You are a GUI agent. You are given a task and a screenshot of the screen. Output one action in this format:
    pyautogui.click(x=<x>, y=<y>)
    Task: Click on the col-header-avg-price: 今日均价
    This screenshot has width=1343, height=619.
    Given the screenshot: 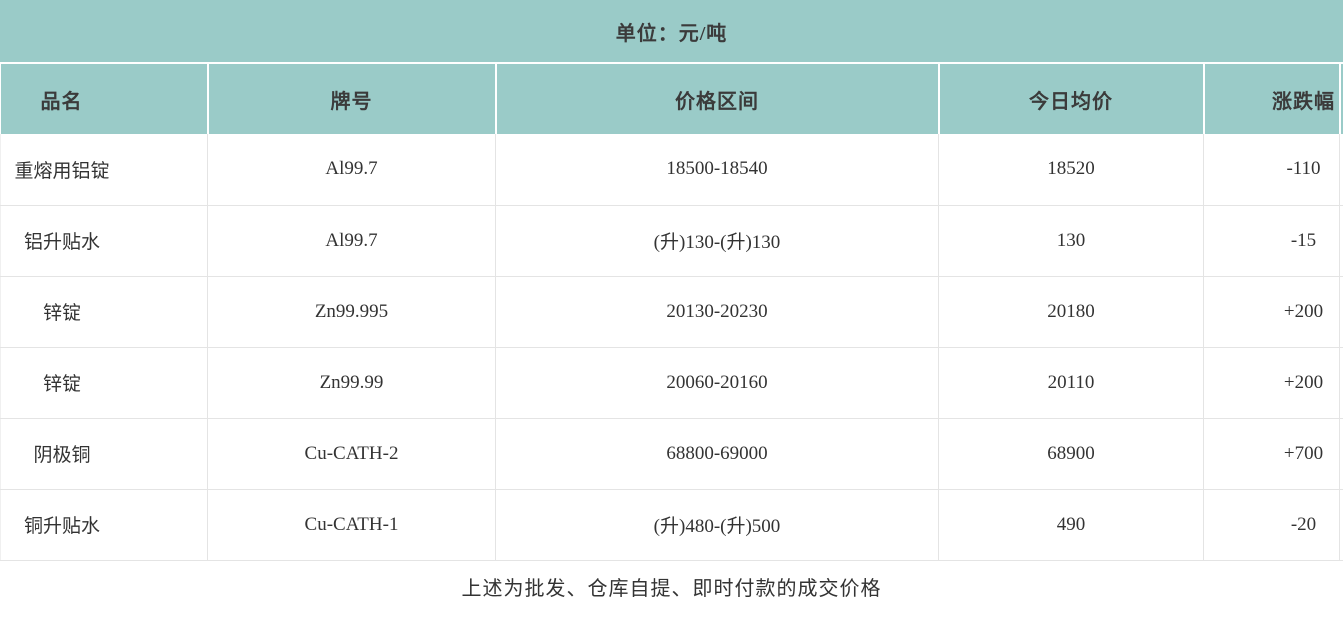 What is the action you would take?
    pyautogui.click(x=1070, y=99)
    